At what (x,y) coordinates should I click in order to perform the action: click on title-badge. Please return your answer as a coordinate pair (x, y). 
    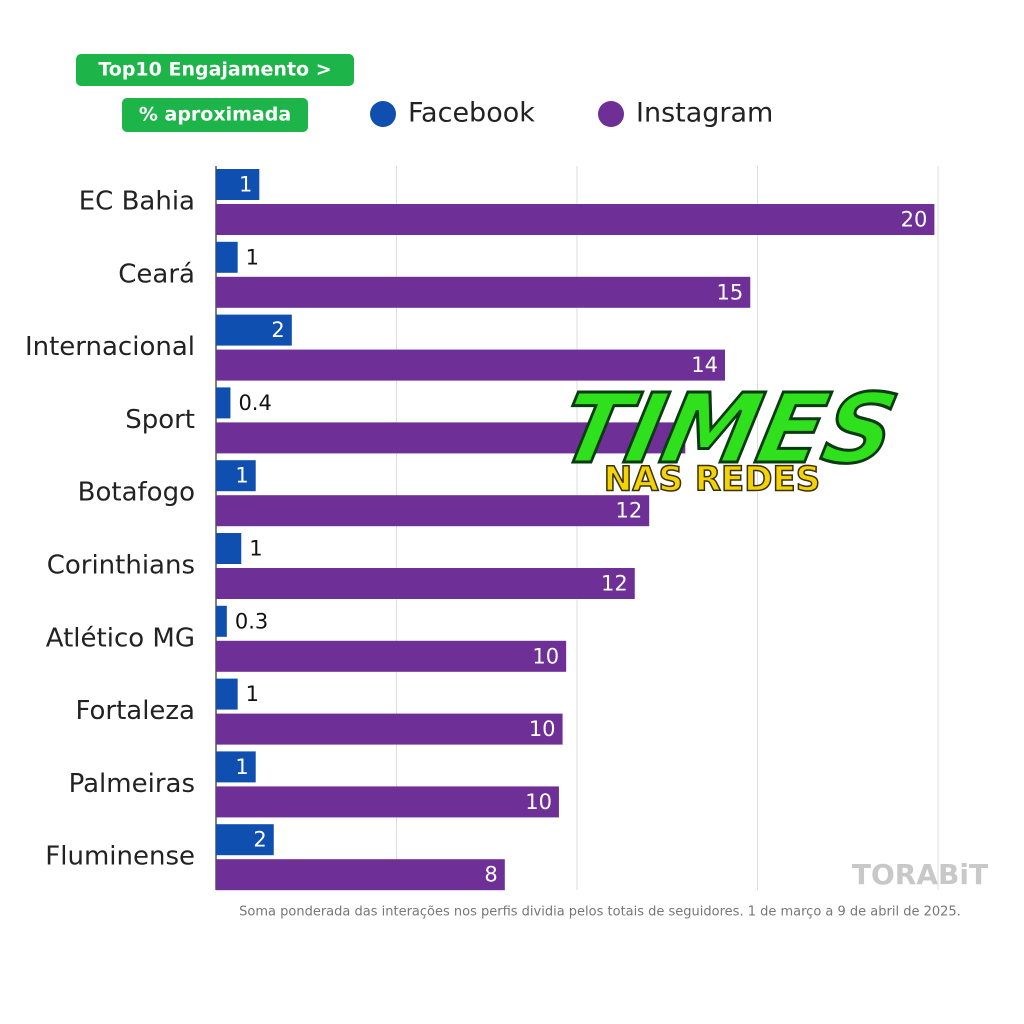
    Looking at the image, I should click on (215, 70).